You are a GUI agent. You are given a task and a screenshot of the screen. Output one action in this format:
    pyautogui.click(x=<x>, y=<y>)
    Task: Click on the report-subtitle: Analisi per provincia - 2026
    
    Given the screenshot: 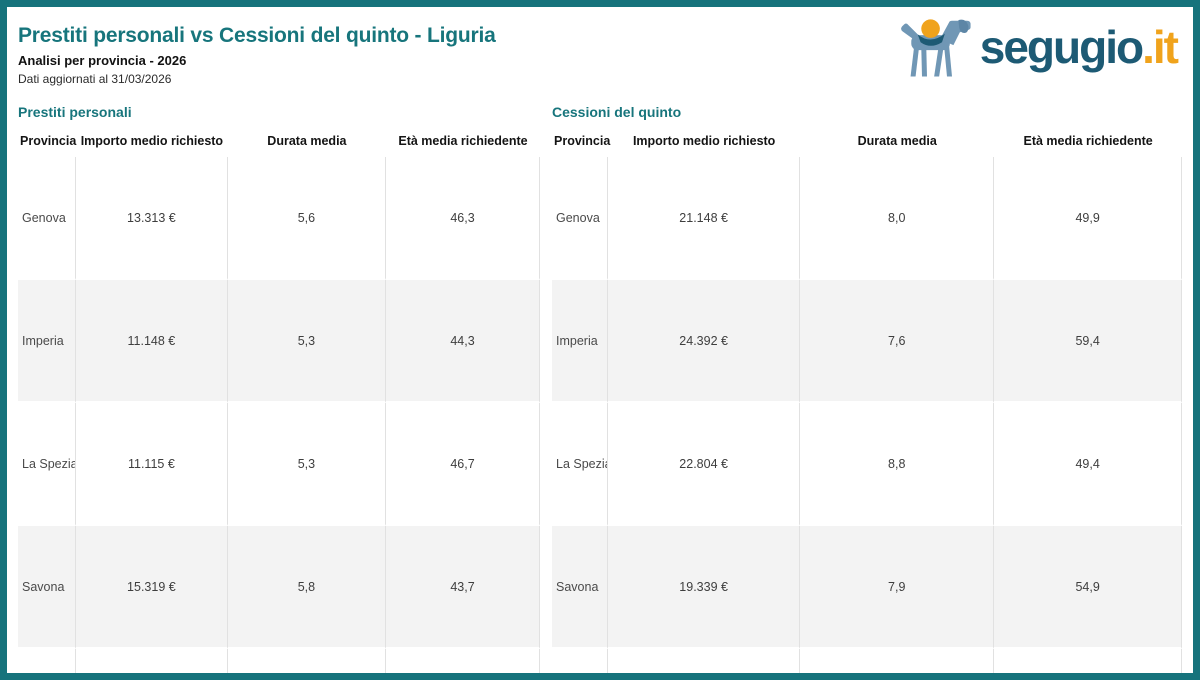 What is the action you would take?
    pyautogui.click(x=102, y=60)
    